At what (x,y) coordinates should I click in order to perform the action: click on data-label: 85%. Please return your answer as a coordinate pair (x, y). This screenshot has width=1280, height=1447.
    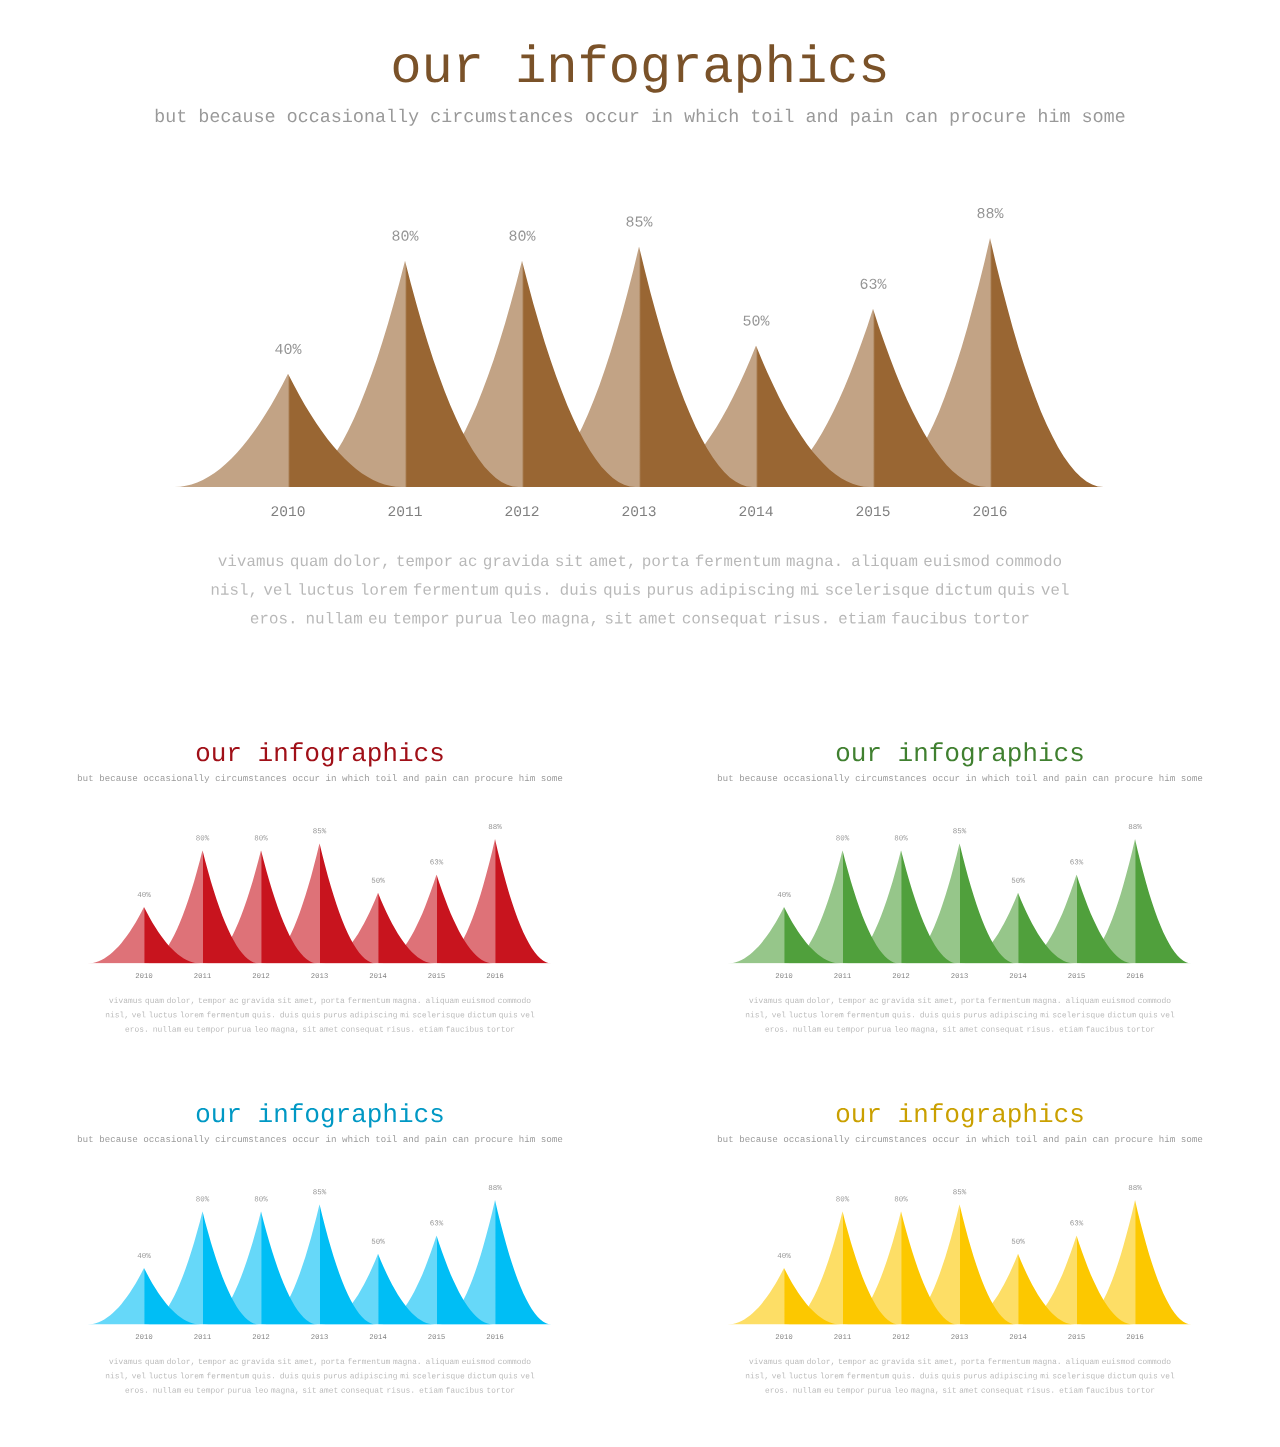
    Looking at the image, I should click on (639, 221).